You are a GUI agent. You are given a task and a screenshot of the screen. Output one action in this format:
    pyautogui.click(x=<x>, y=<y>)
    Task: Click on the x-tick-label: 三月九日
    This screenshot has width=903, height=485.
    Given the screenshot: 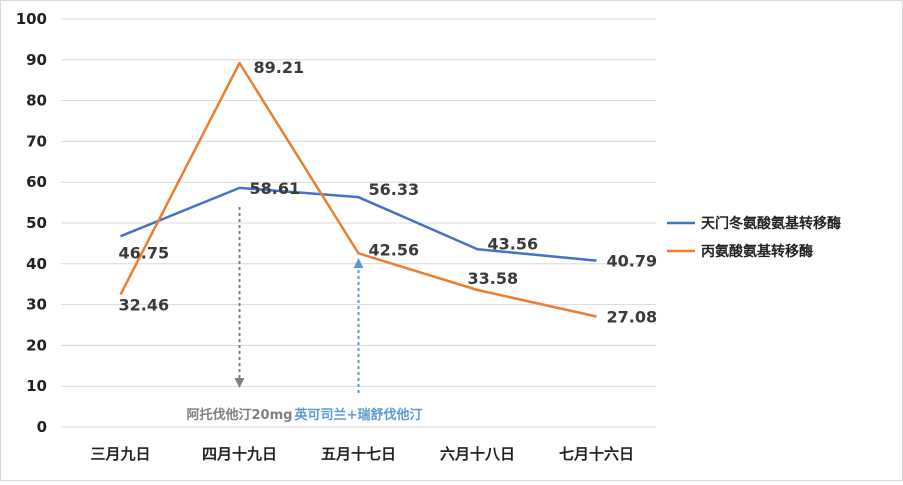 What is the action you would take?
    pyautogui.click(x=120, y=454)
    